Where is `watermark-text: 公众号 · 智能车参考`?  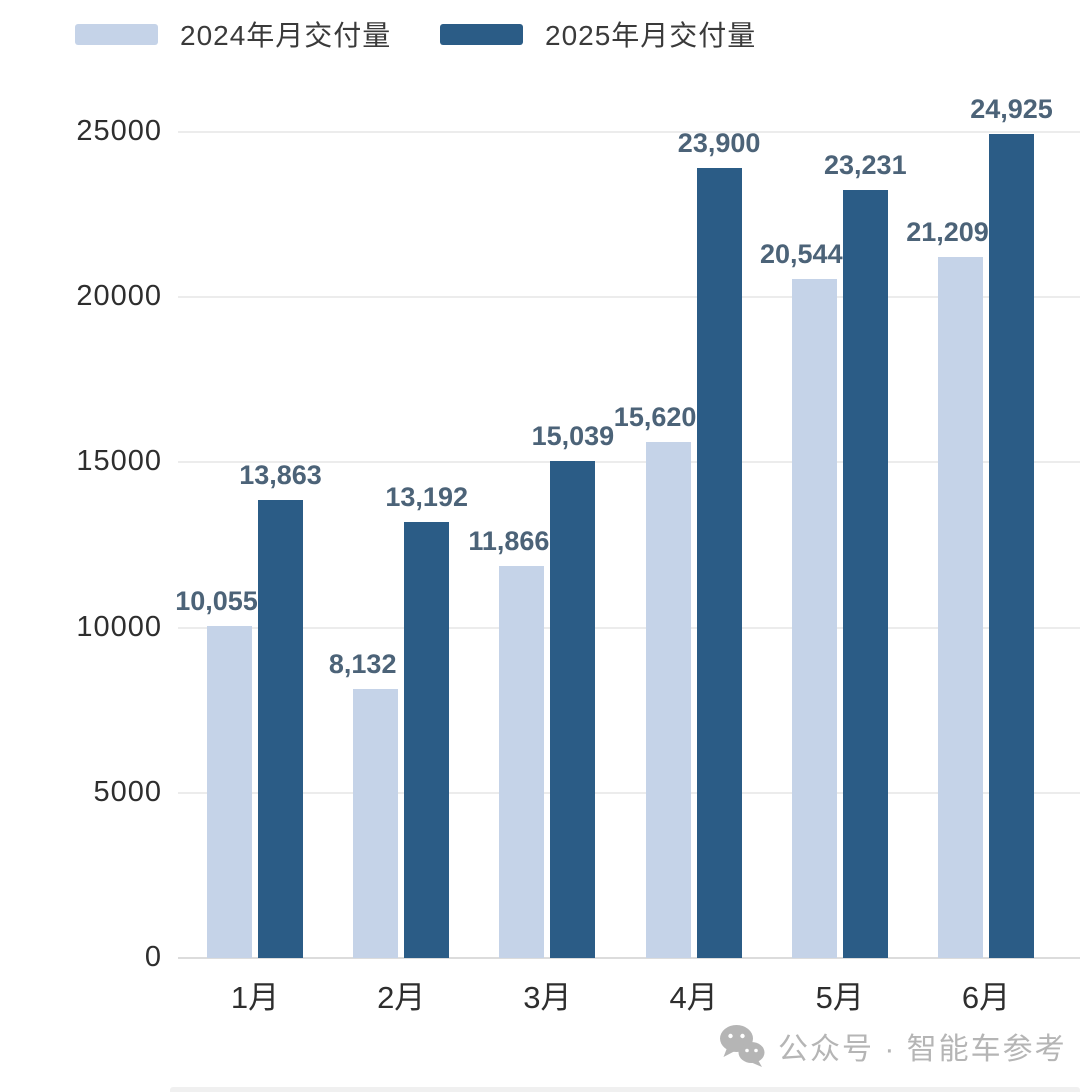 watermark-text: 公众号 · 智能车参考 is located at coordinates (922, 1049).